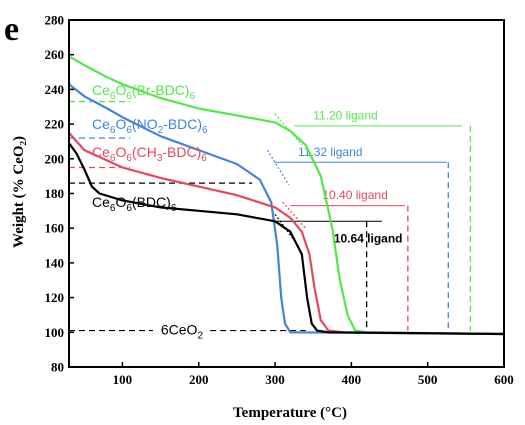 This screenshot has height=425, width=525. What do you see at coordinates (504, 379) in the screenshot?
I see `x-tick-label: 600` at bounding box center [504, 379].